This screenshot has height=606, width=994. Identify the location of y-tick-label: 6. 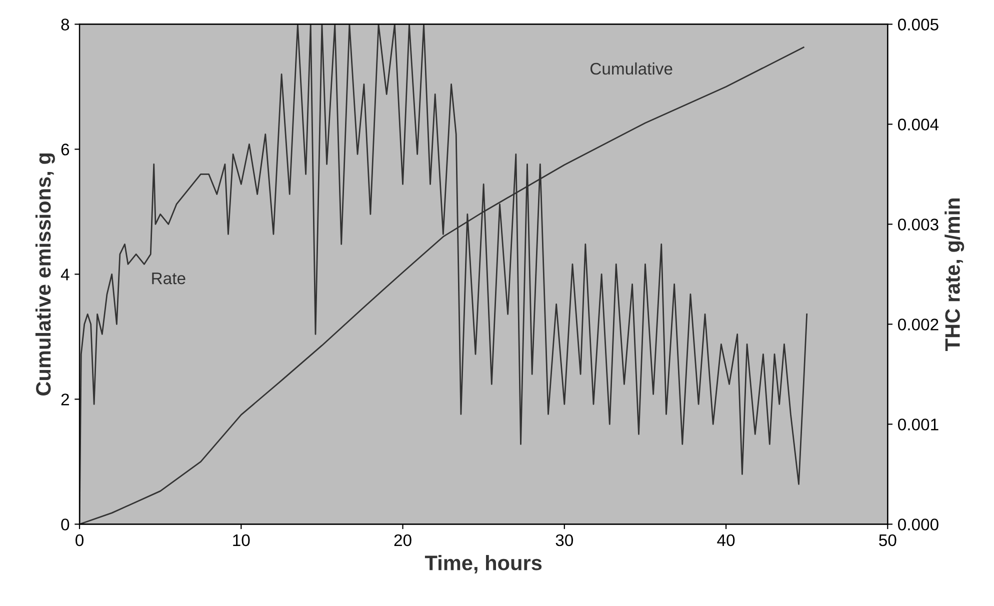
(65, 150).